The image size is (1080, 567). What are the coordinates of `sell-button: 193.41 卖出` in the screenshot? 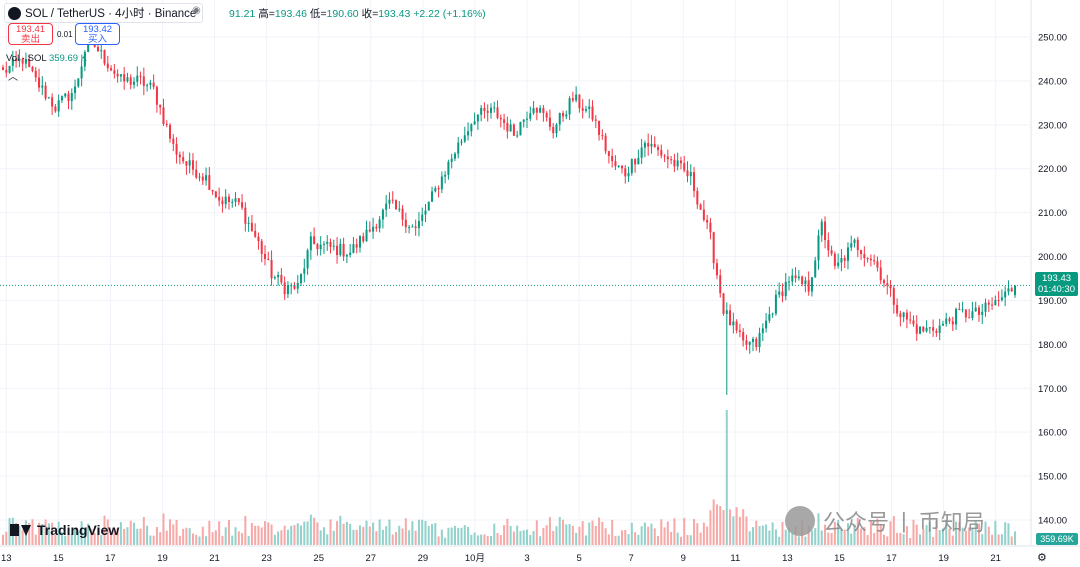 It's located at (30, 34).